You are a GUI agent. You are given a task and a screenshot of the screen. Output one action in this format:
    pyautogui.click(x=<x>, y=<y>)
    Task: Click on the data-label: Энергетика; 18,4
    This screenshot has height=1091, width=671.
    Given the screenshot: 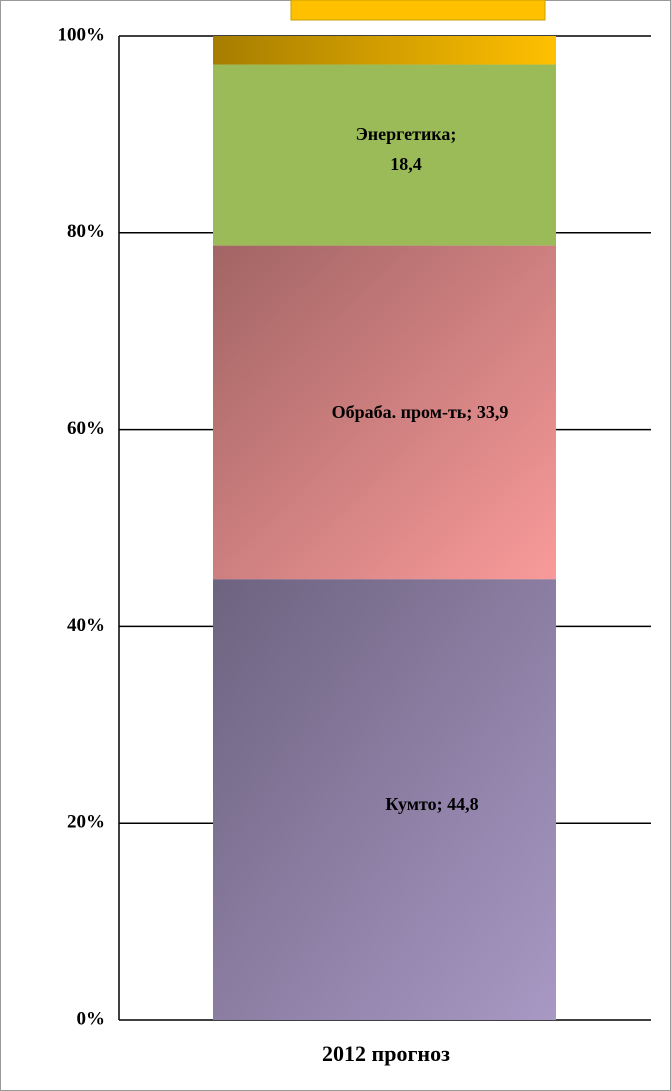 What is the action you would take?
    pyautogui.click(x=406, y=149)
    